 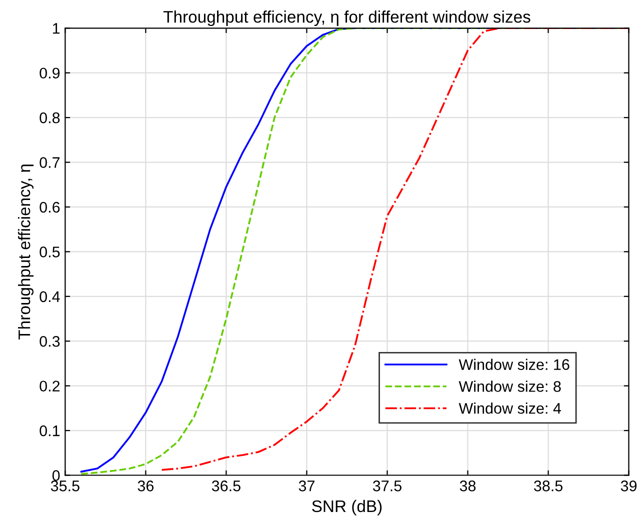 I want to click on chart-title: Throughput efficiency, η for different window sizes, so click(x=346, y=18).